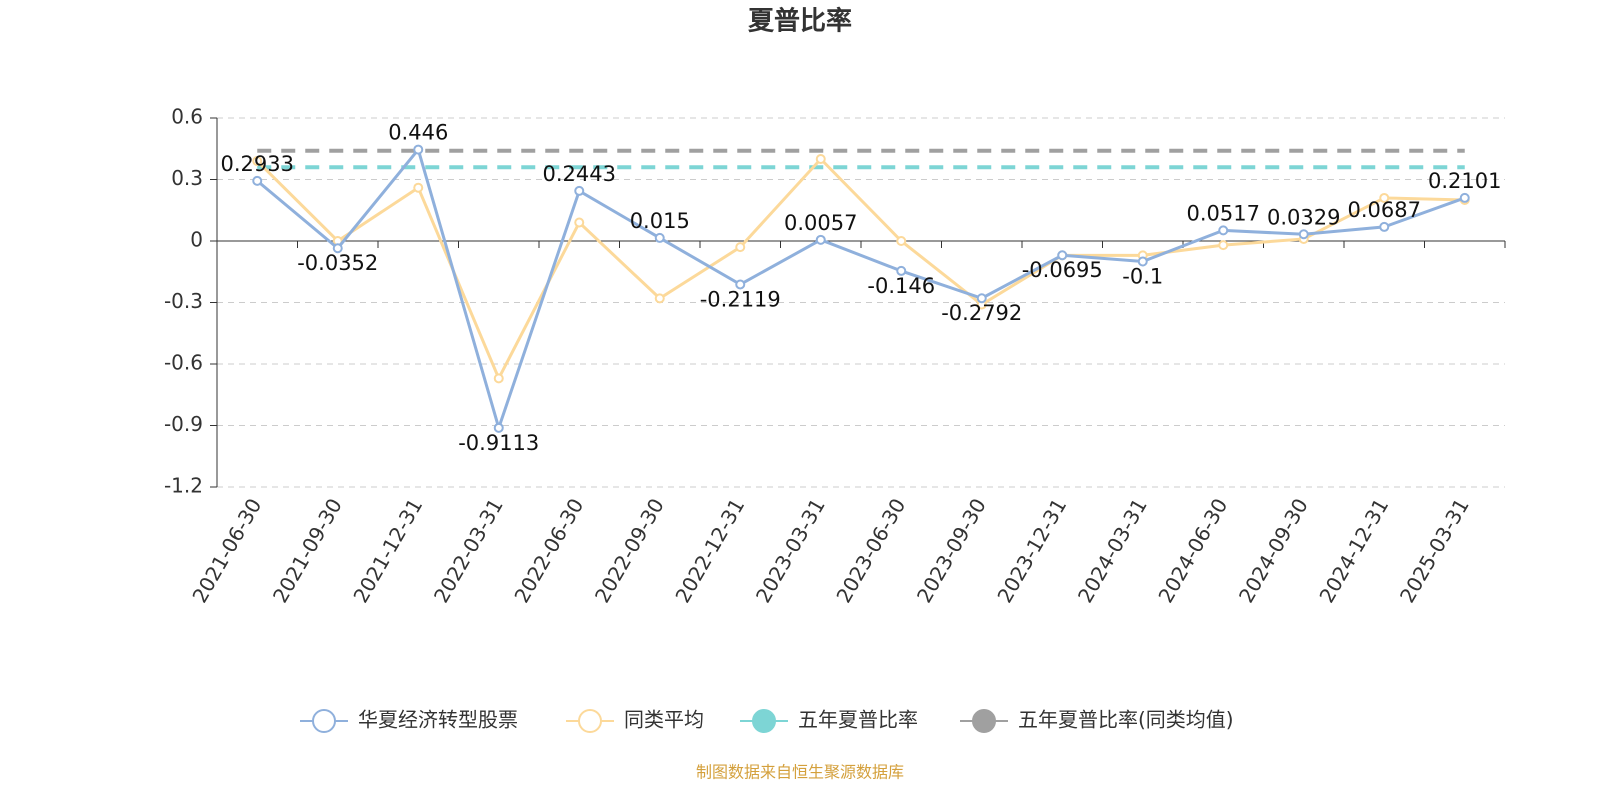  Describe the element at coordinates (498, 443) in the screenshot. I see `data-label: -0.9113` at that location.